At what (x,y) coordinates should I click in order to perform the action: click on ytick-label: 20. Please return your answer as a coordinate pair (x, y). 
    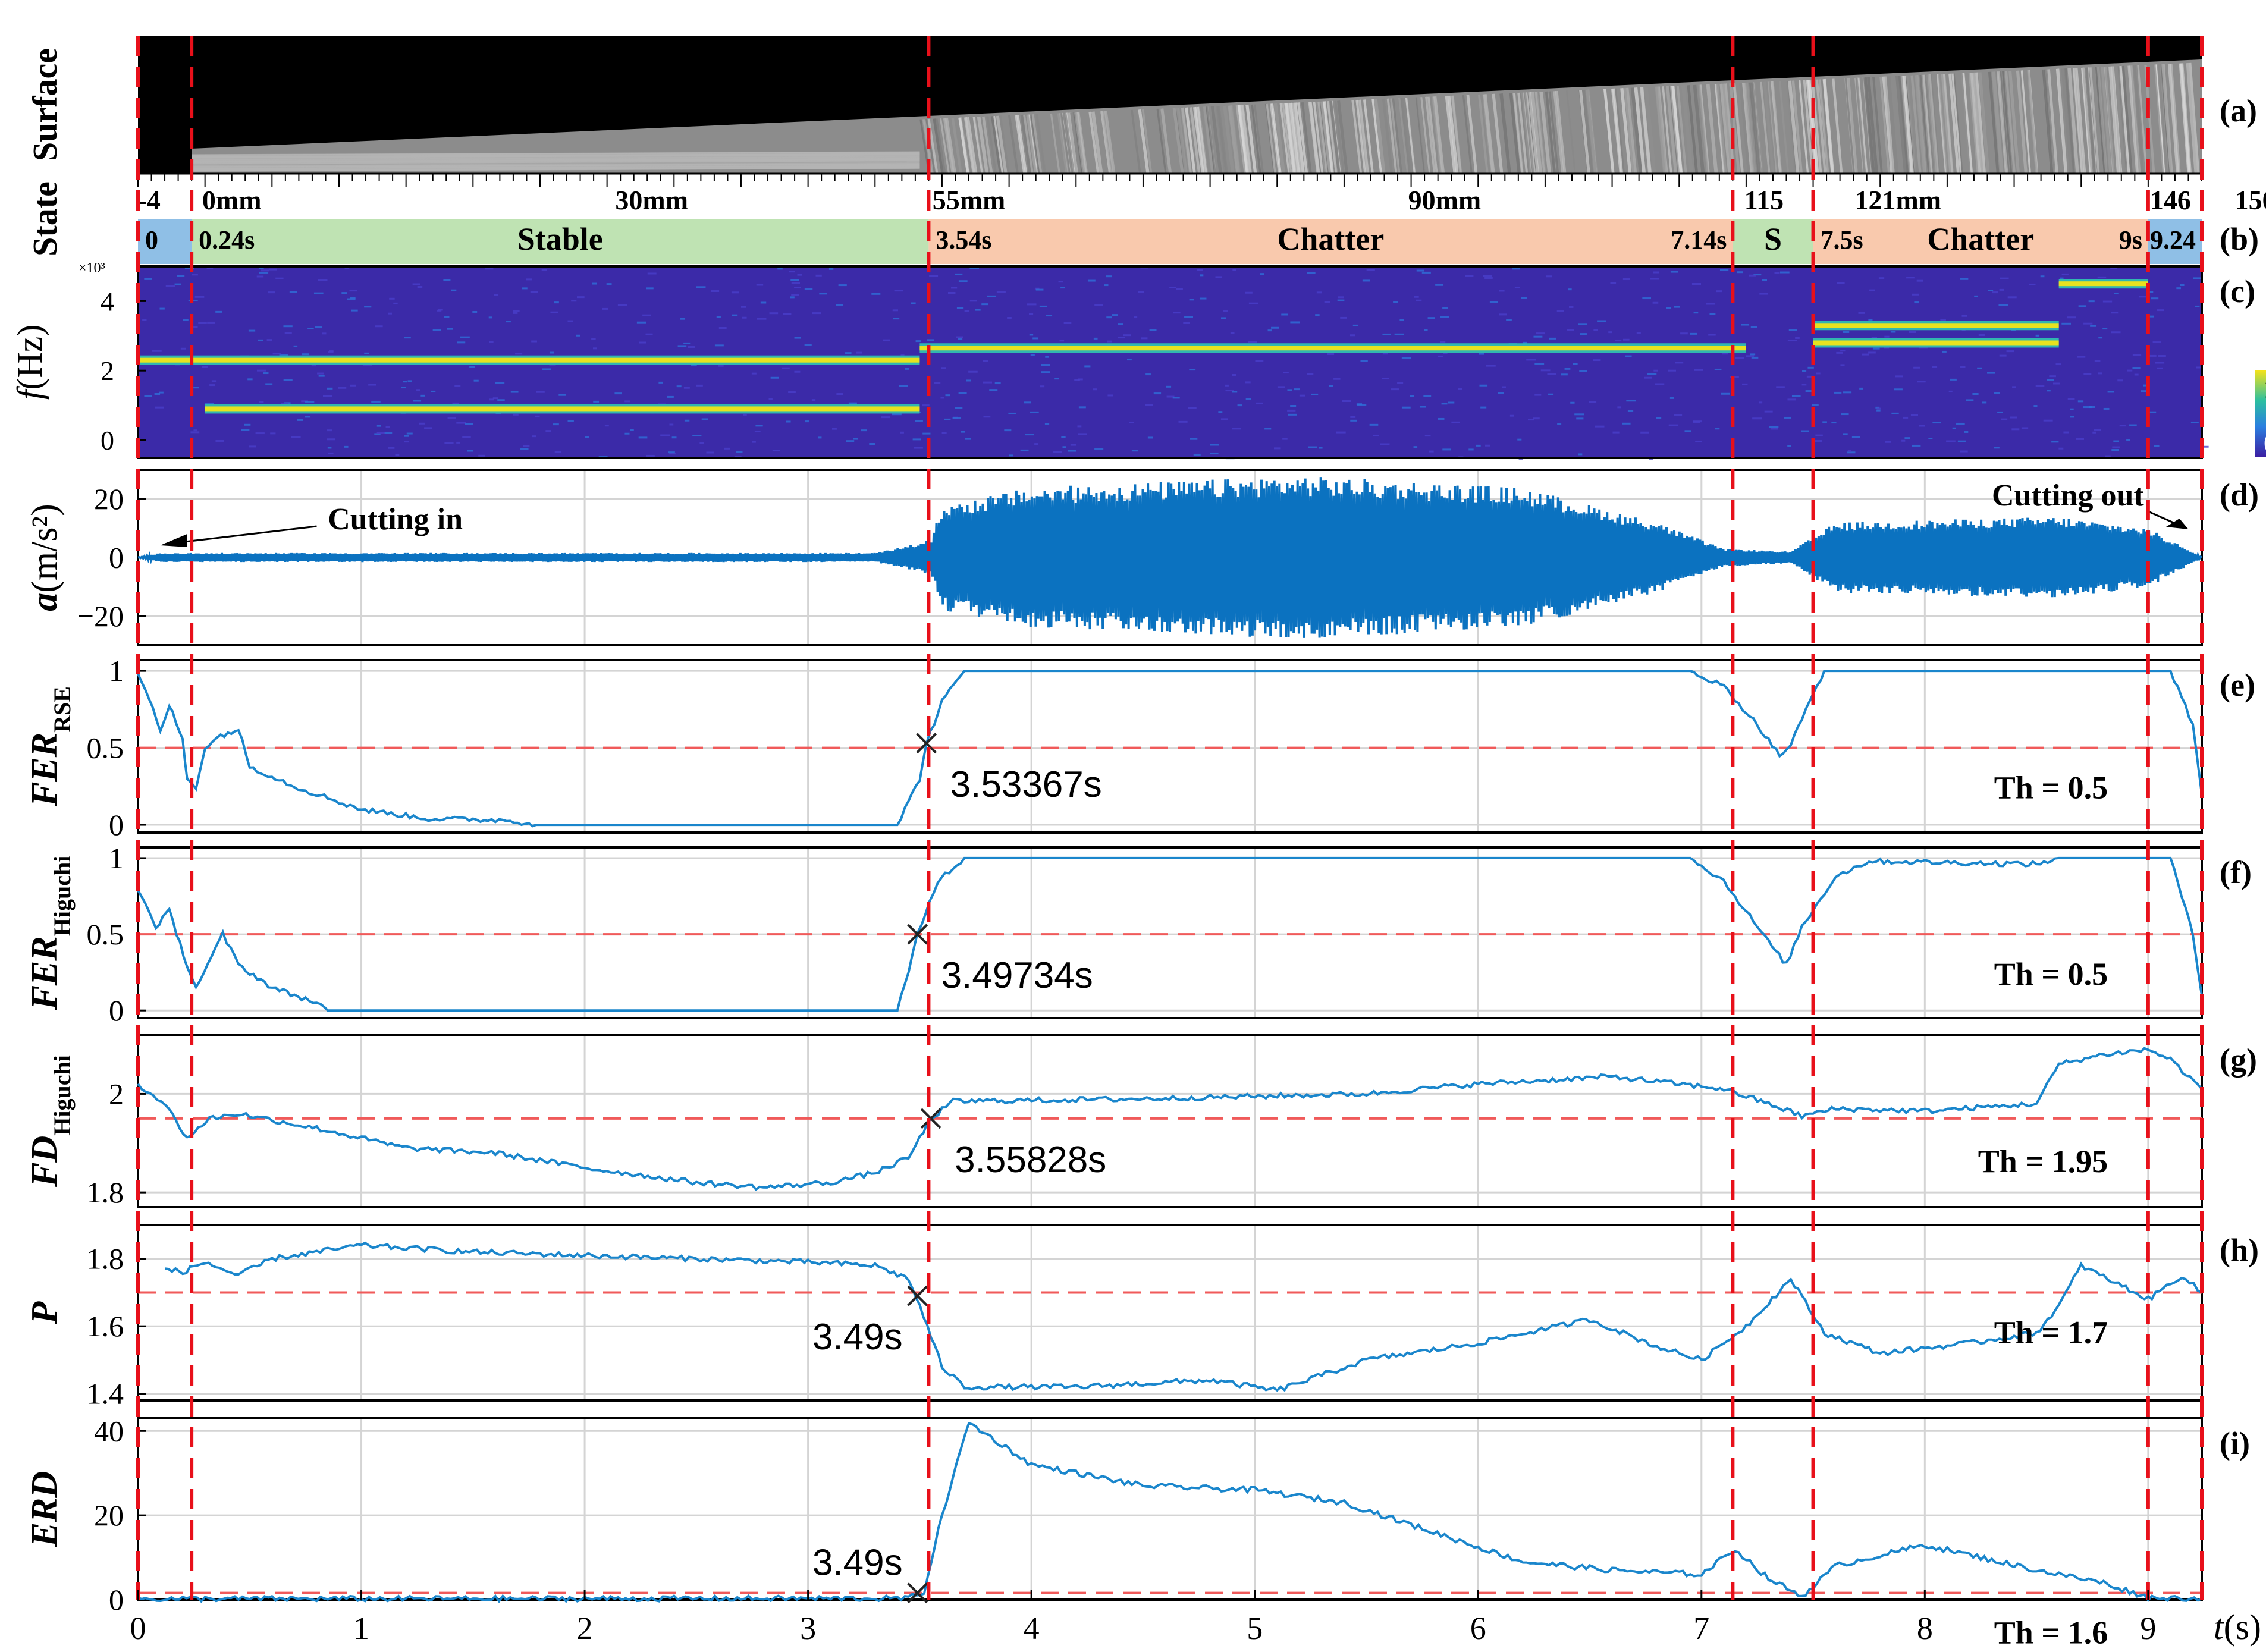
    Looking at the image, I should click on (109, 1515).